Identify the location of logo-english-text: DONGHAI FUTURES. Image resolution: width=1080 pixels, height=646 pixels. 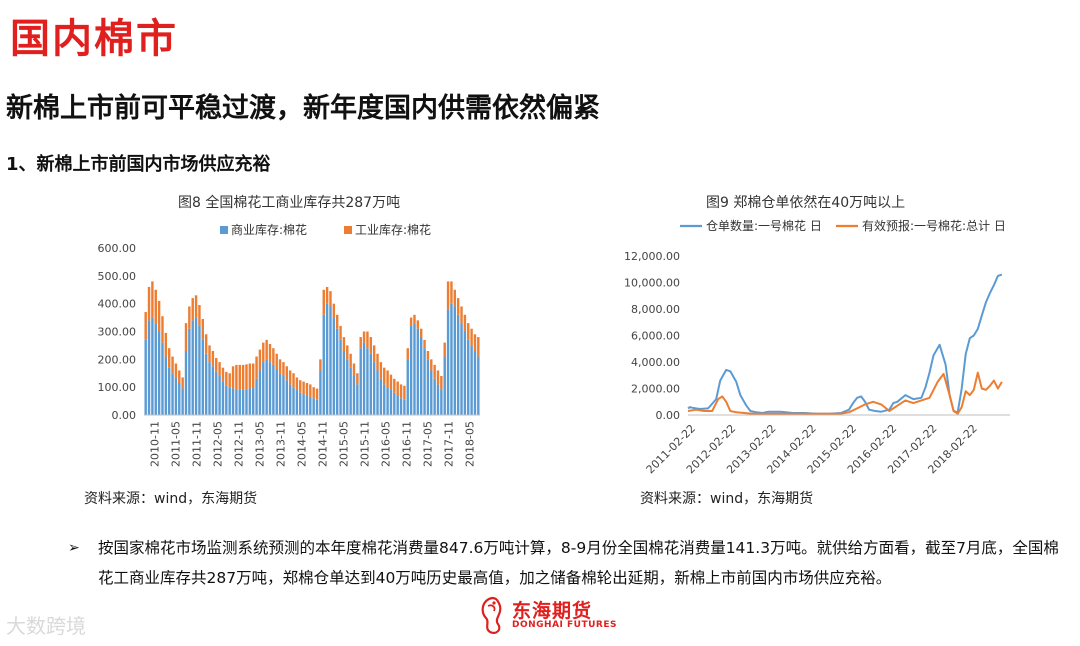
(564, 625).